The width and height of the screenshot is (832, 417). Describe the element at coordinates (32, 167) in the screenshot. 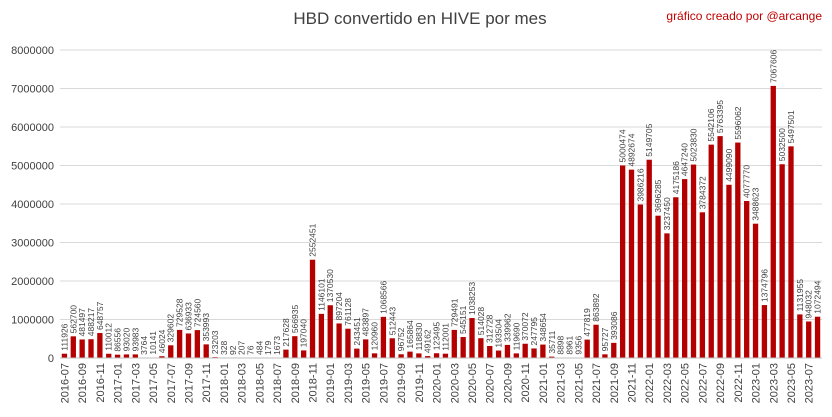

I see `y-tick-label: 5000000` at that location.